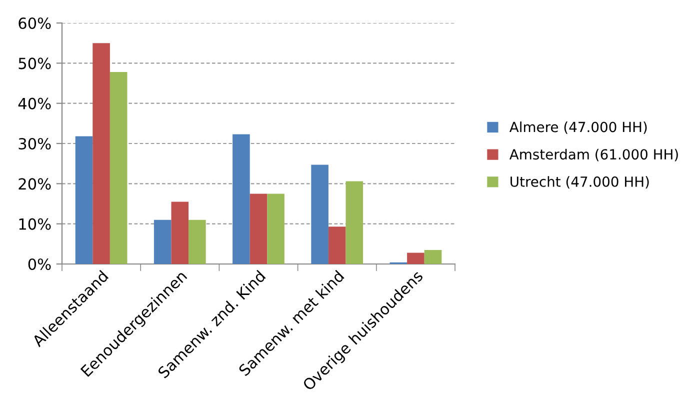 The width and height of the screenshot is (699, 406). What do you see at coordinates (35, 224) in the screenshot?
I see `y-tick-label: 10%` at bounding box center [35, 224].